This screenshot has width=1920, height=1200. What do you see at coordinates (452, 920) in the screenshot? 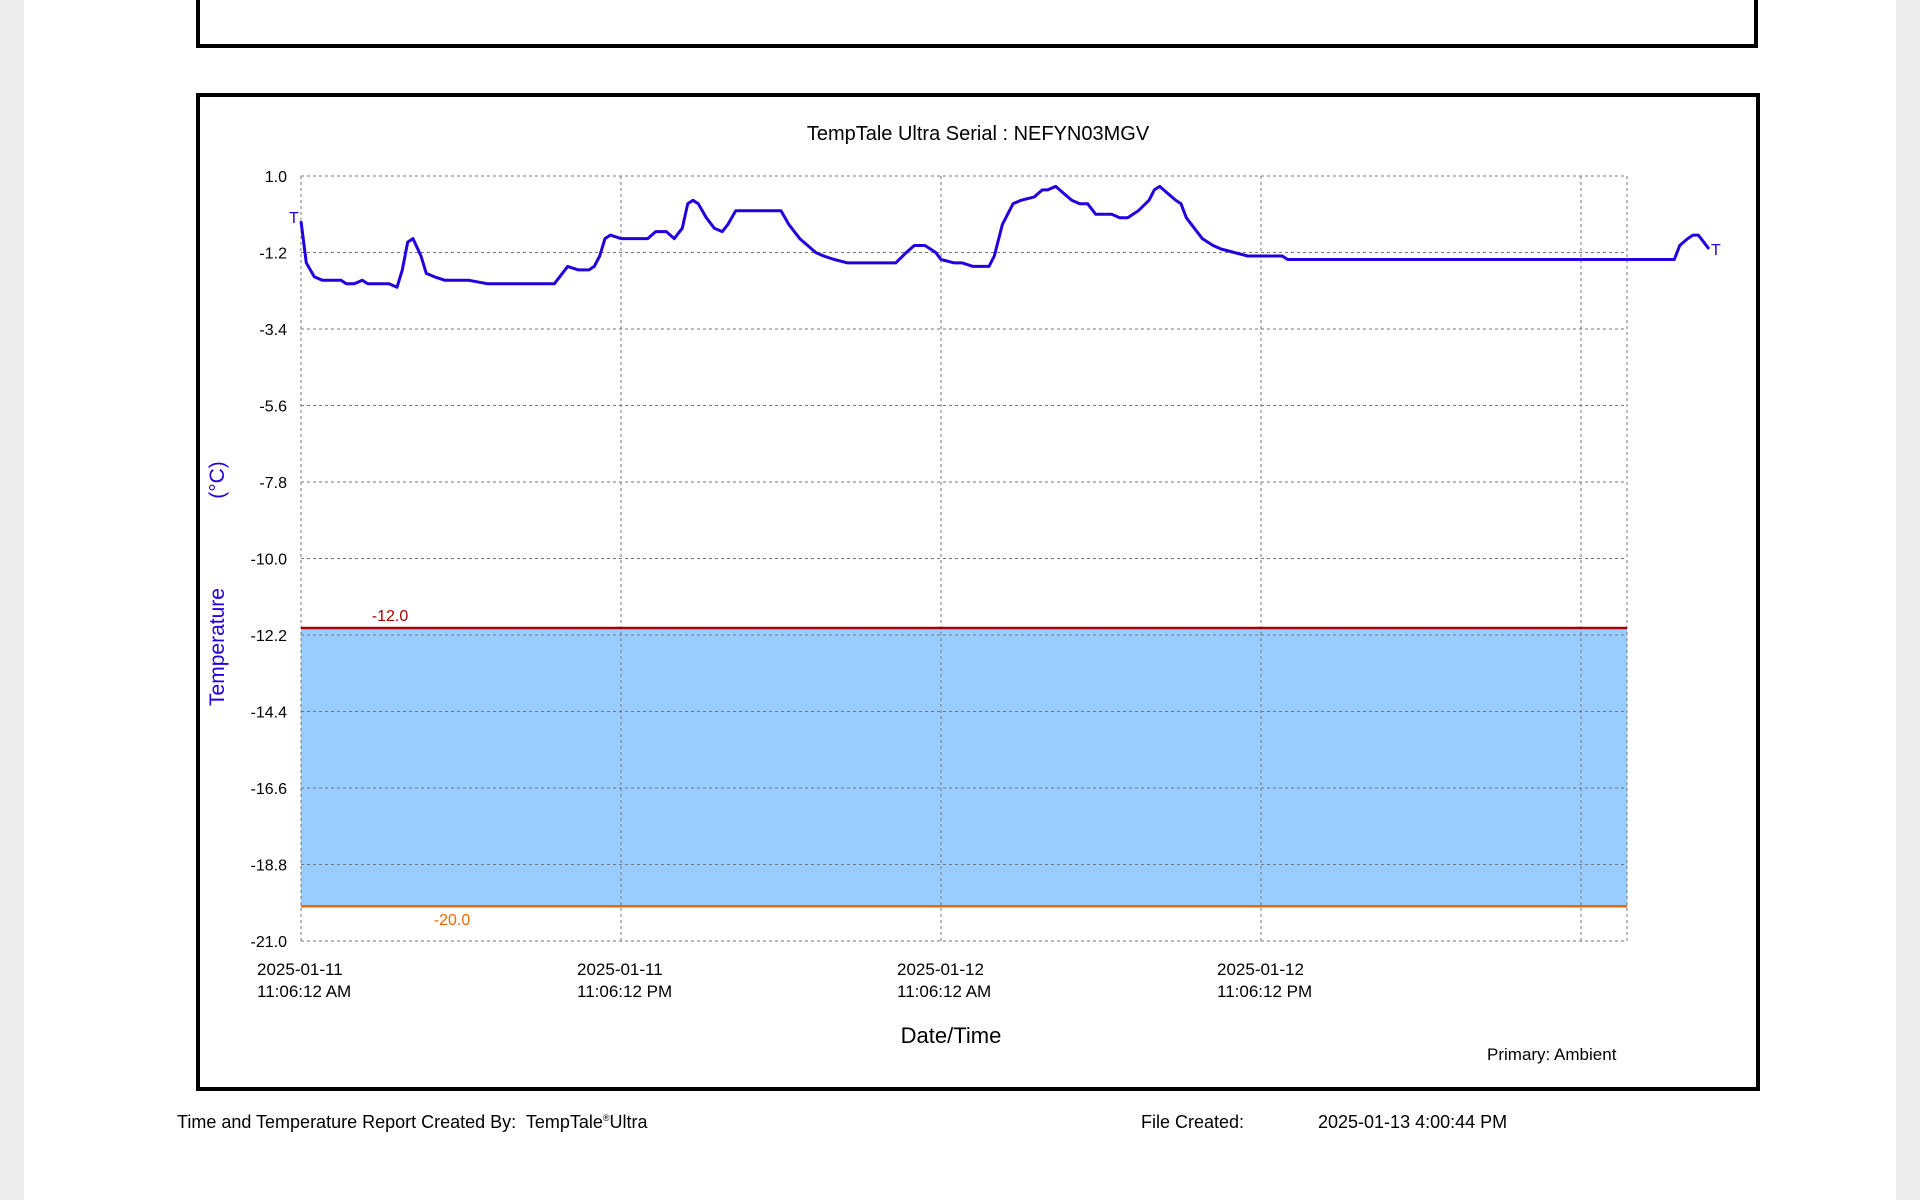
I see `limit-label: -20.0` at bounding box center [452, 920].